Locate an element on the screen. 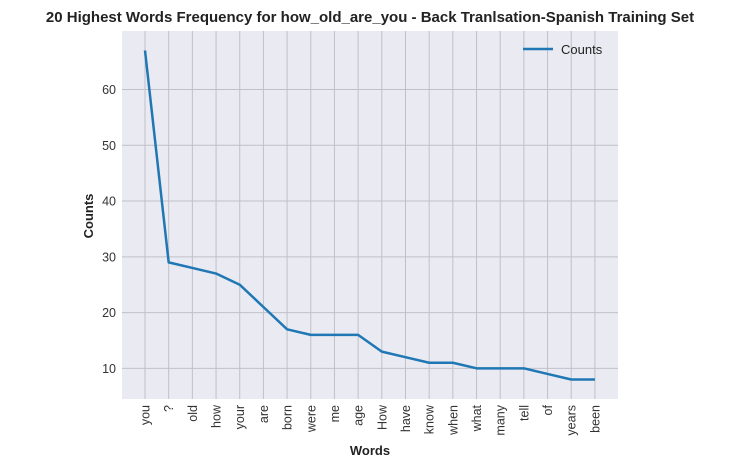  y-tick-label: 50 is located at coordinates (109, 146).